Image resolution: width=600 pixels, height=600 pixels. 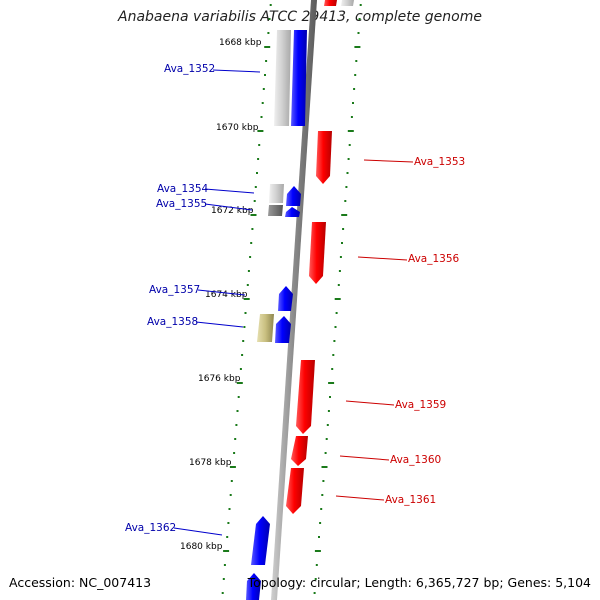 I want to click on ruler-left-dots, so click(x=246, y=299).